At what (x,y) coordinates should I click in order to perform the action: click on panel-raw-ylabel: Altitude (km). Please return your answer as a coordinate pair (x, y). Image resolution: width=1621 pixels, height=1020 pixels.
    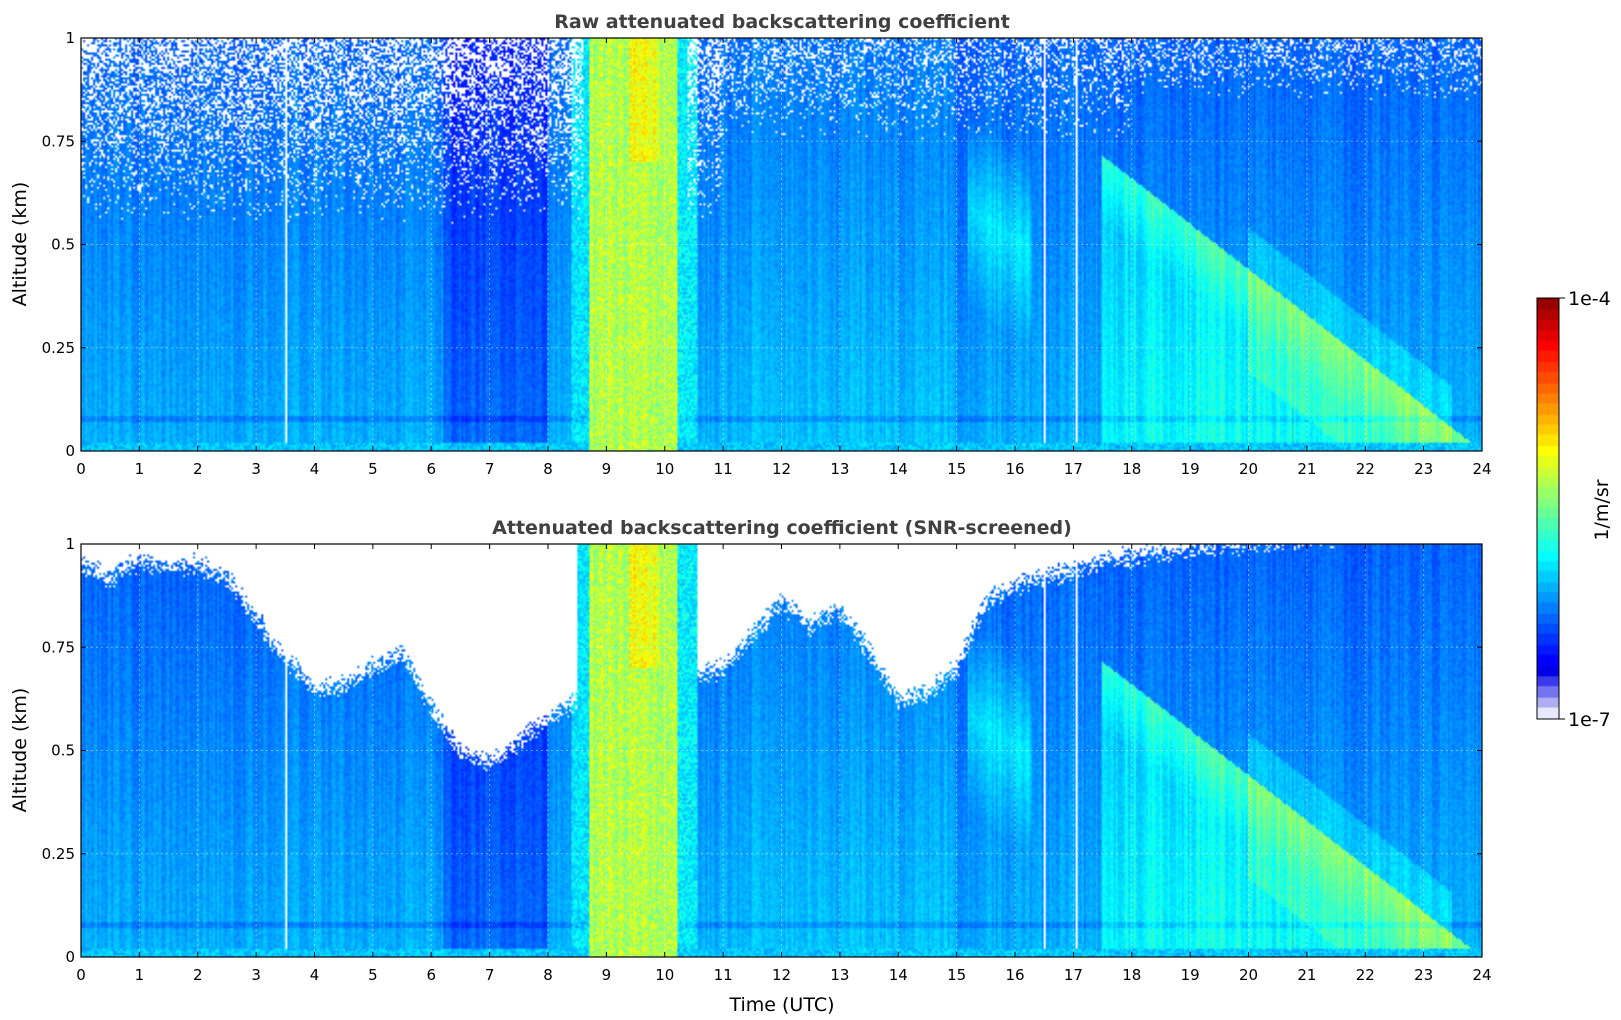
    Looking at the image, I should click on (20, 244).